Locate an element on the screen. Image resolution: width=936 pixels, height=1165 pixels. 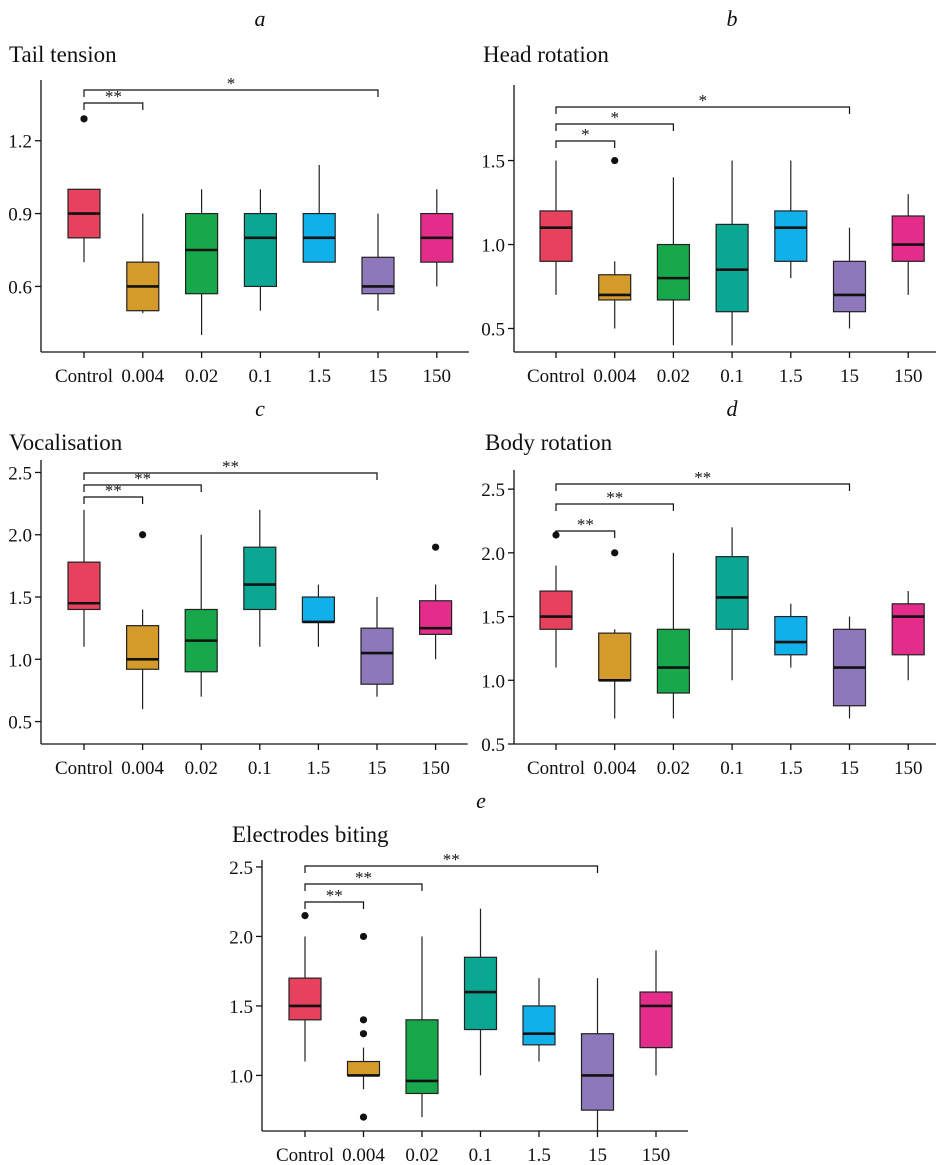
panel-title: Electrodes biting is located at coordinates (310, 834).